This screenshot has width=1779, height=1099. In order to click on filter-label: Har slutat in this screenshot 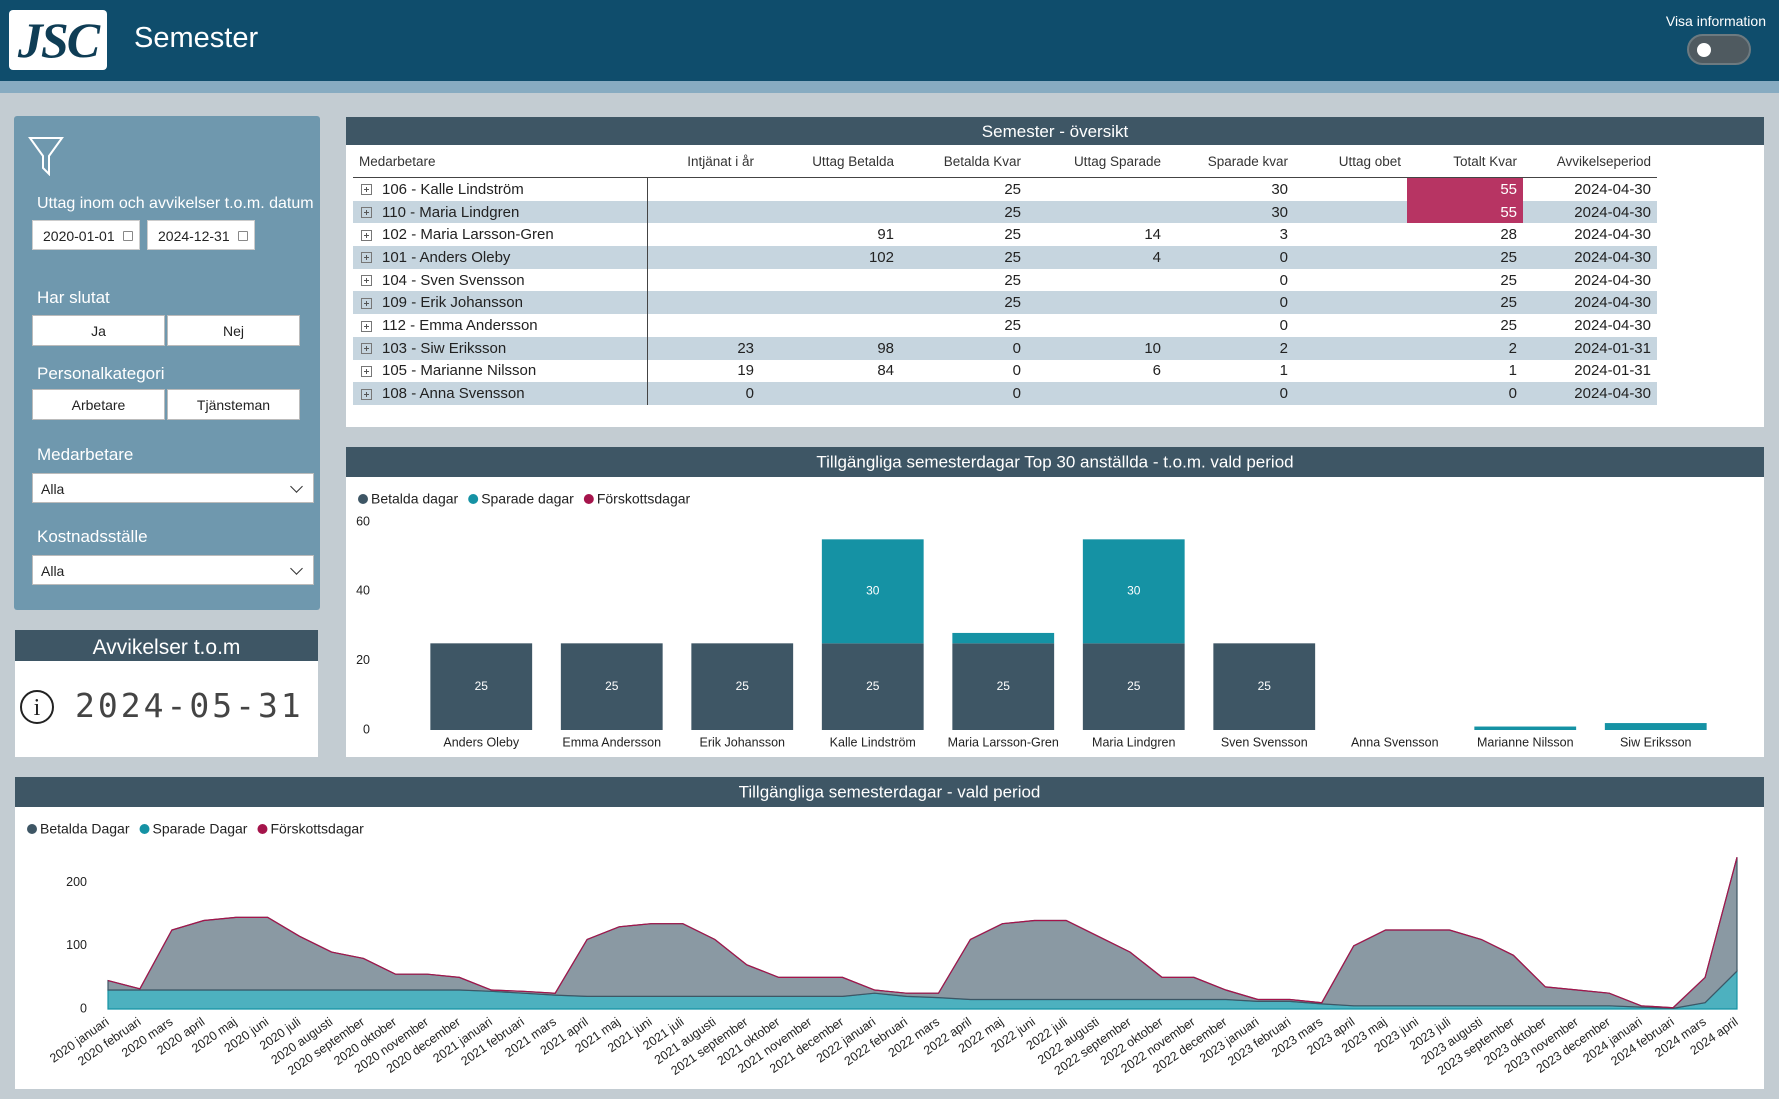, I will do `click(73, 297)`.